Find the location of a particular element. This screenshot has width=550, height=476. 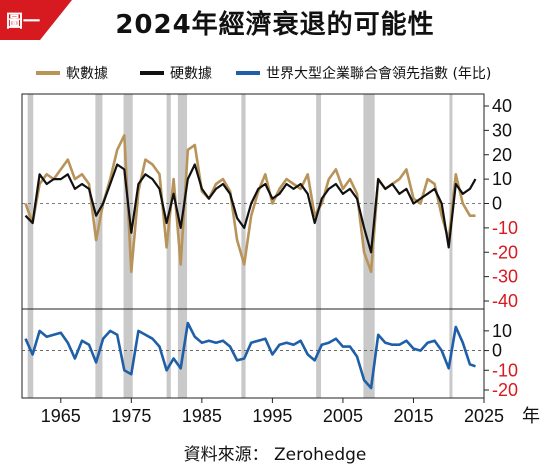

y-tick-label-upper: 40 is located at coordinates (502, 106).